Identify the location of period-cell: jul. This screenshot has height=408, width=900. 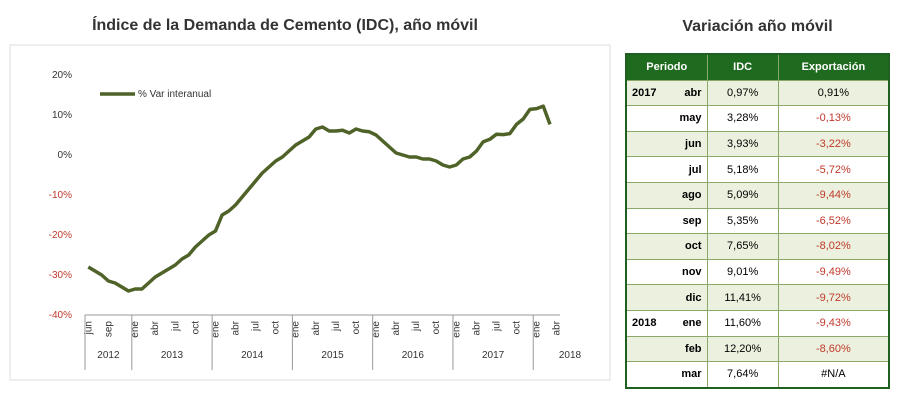
(666, 169).